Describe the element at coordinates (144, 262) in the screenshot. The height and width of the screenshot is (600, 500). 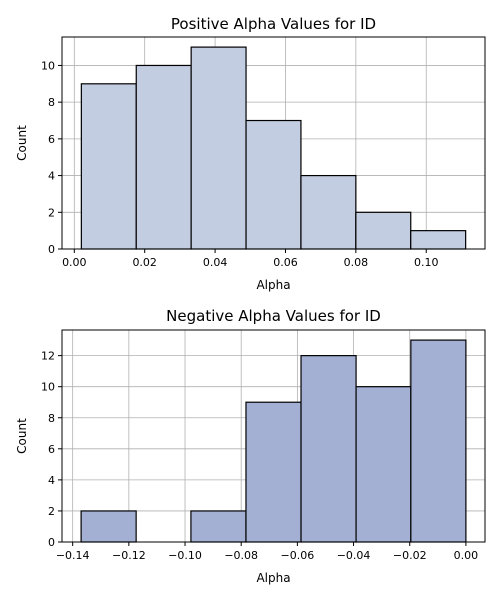
I see `x-tick-label: 0.02` at that location.